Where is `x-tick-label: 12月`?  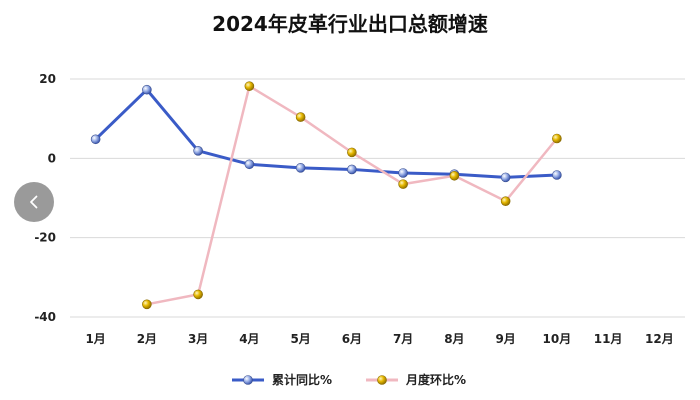 x-tick-label: 12月 is located at coordinates (659, 339).